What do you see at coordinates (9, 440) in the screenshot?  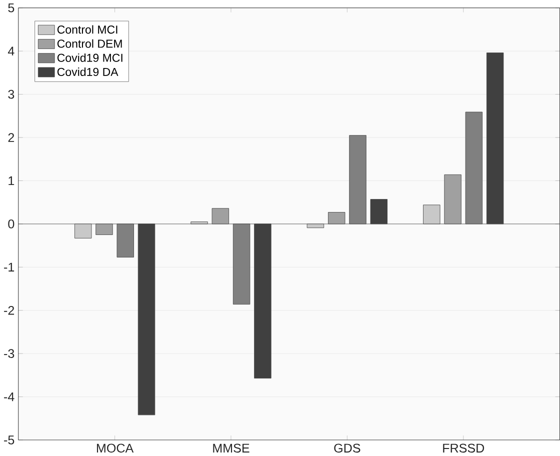 I see `y-tick-label: -5` at bounding box center [9, 440].